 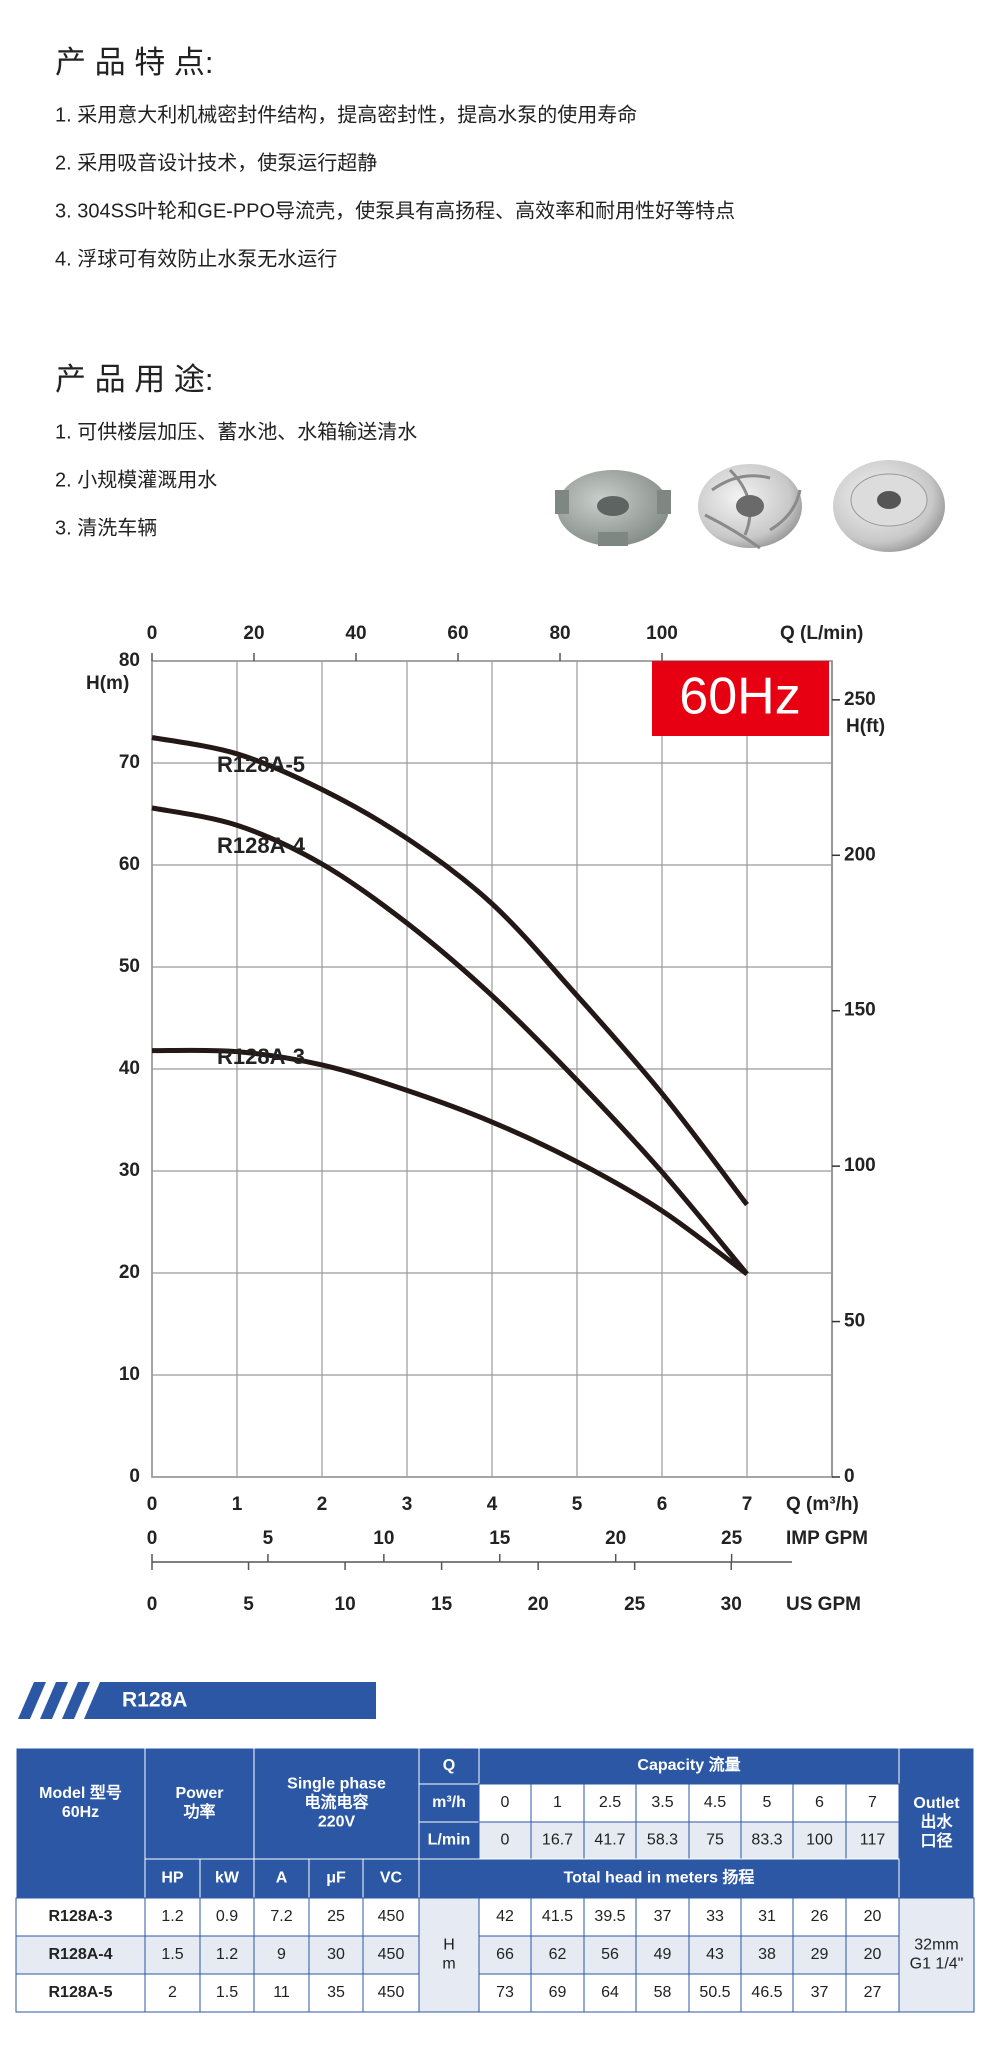 What do you see at coordinates (129, 660) in the screenshot?
I see `y-tick-label: 80` at bounding box center [129, 660].